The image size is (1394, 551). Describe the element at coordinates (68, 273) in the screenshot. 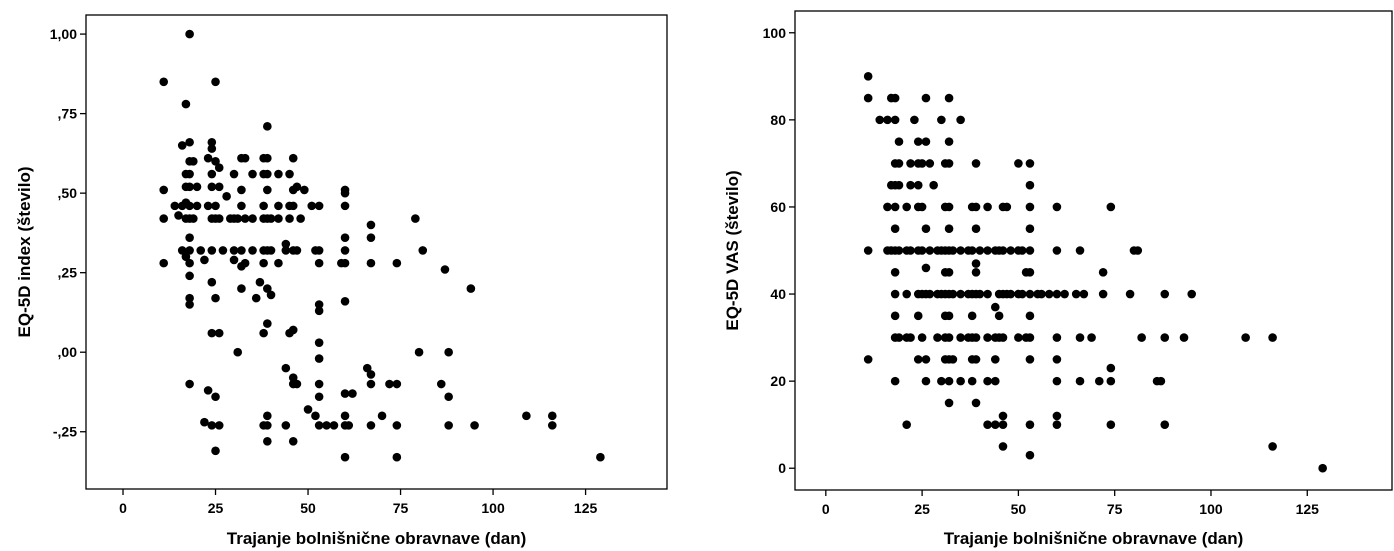

I see `left-y-tick-label: ,25` at that location.